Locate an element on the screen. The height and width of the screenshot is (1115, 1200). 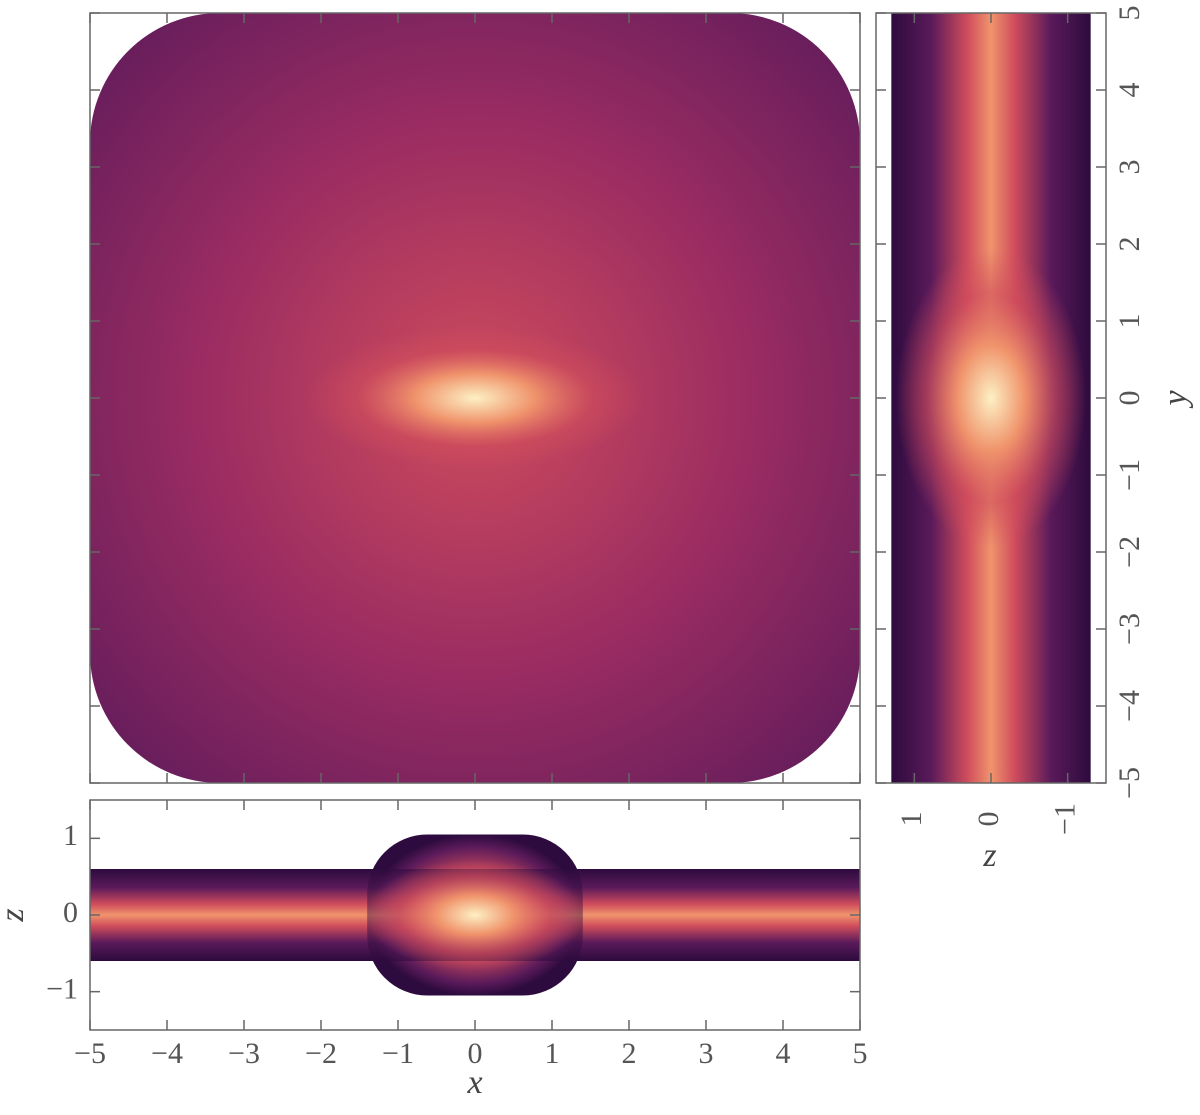
x-tick-label: 5 is located at coordinates (860, 1053).